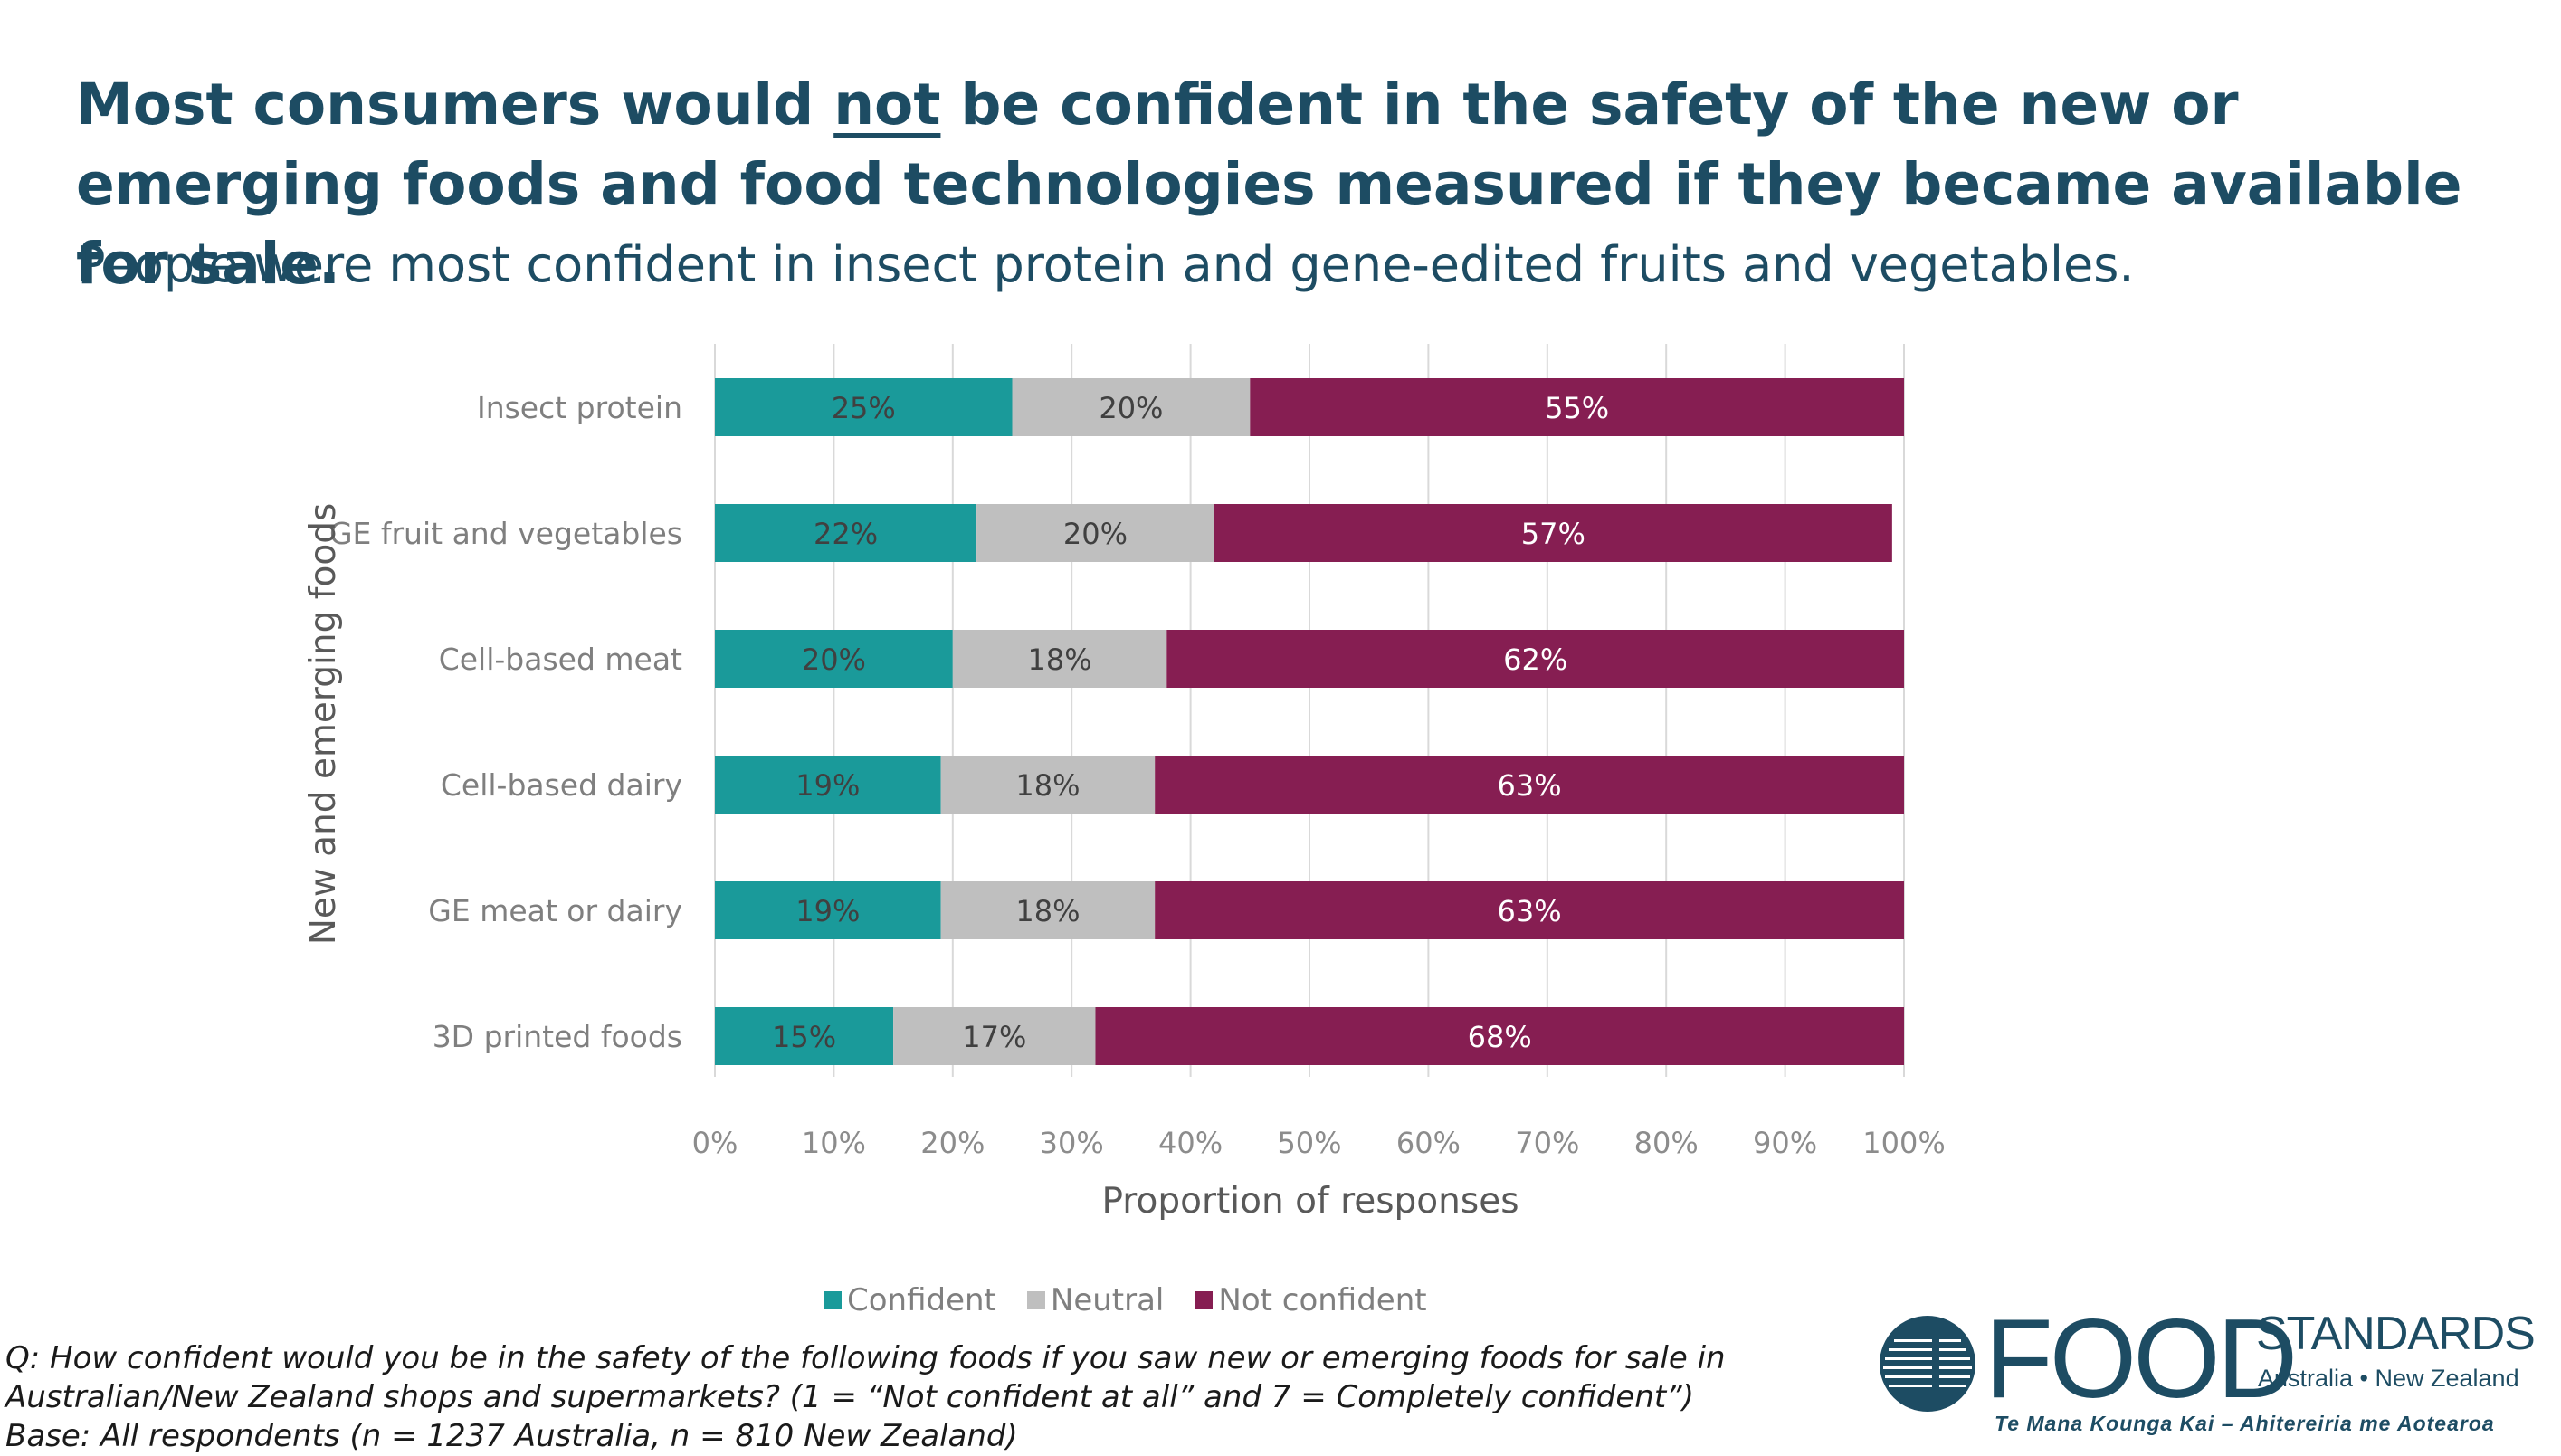  Describe the element at coordinates (1309, 1143) in the screenshot. I see `x-tick-label: 50%` at that location.